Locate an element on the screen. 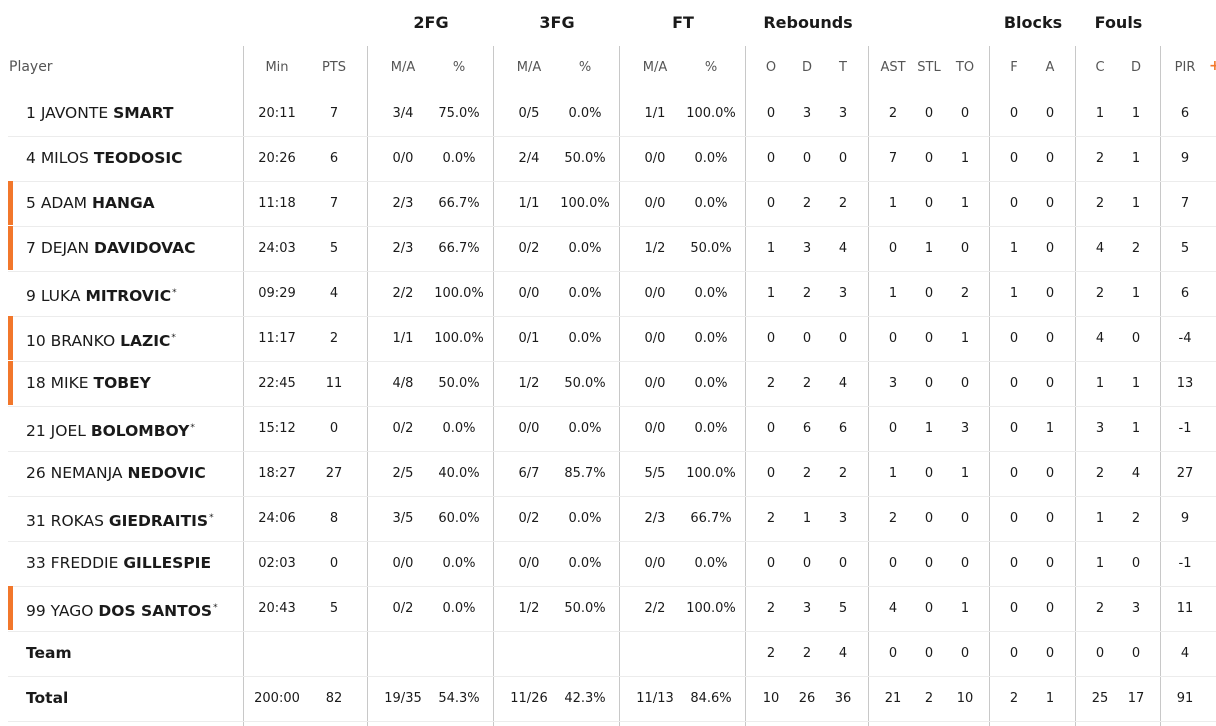 The image size is (1216, 726). stat-ft-ma: 0/0 is located at coordinates (655, 203).